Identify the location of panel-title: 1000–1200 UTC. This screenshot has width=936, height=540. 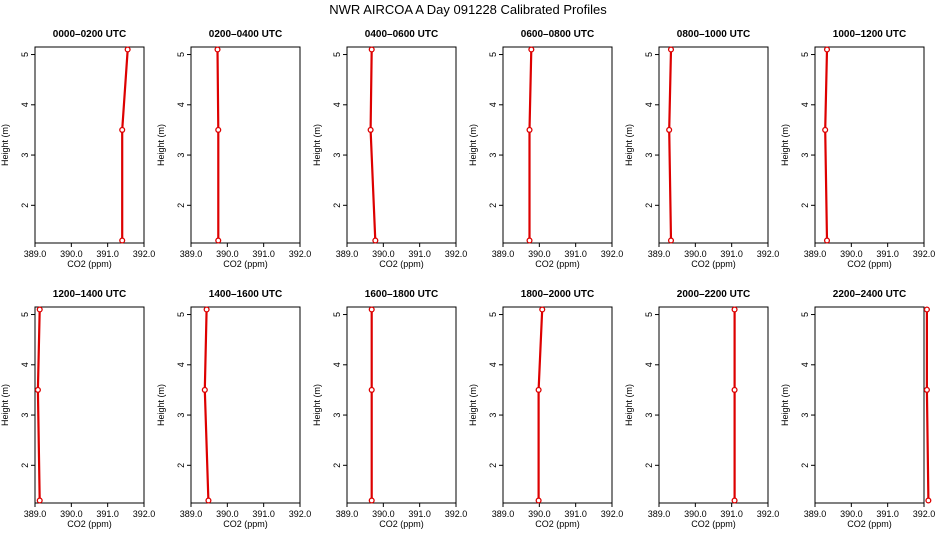
(869, 34).